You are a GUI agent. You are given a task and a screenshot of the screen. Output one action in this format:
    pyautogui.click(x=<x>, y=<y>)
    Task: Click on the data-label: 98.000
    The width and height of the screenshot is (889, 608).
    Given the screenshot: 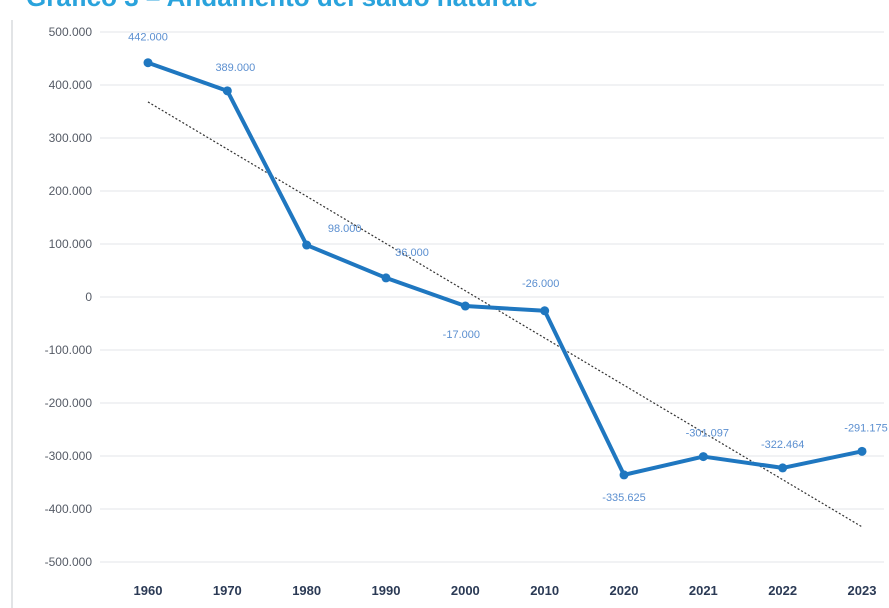 What is the action you would take?
    pyautogui.click(x=345, y=229)
    